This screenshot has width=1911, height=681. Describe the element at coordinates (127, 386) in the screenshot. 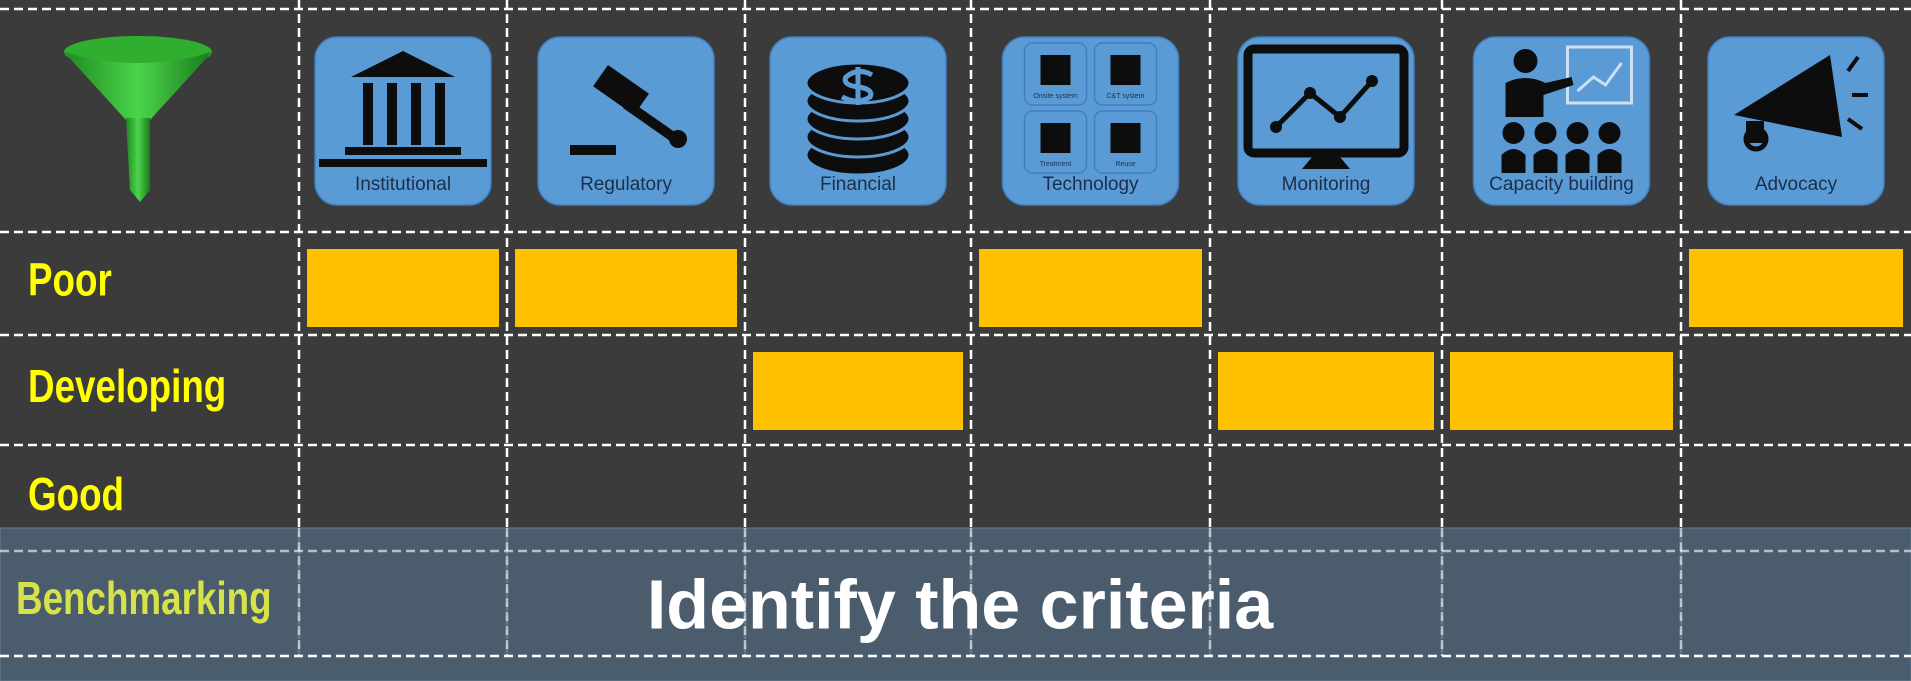

I see `row-label: Developing` at that location.